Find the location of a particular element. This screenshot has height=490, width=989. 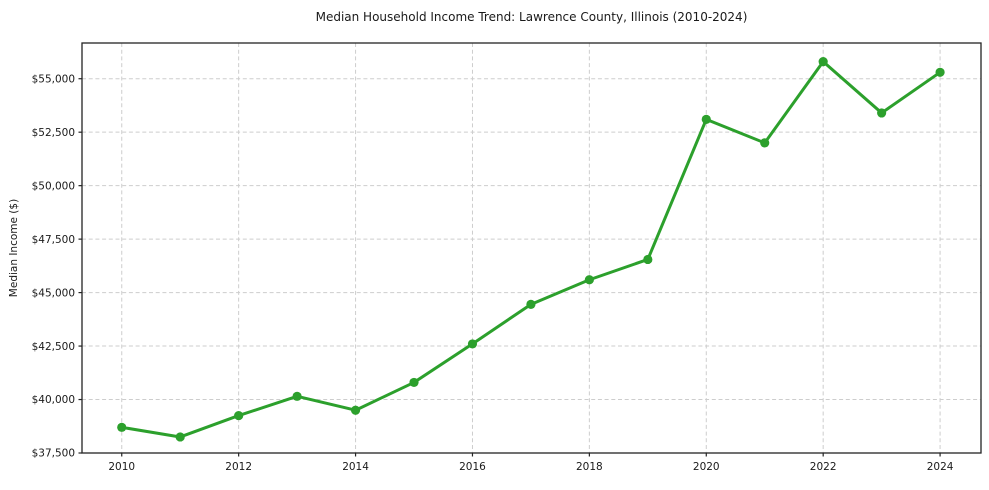

x-tick-label: 2012 is located at coordinates (238, 467).